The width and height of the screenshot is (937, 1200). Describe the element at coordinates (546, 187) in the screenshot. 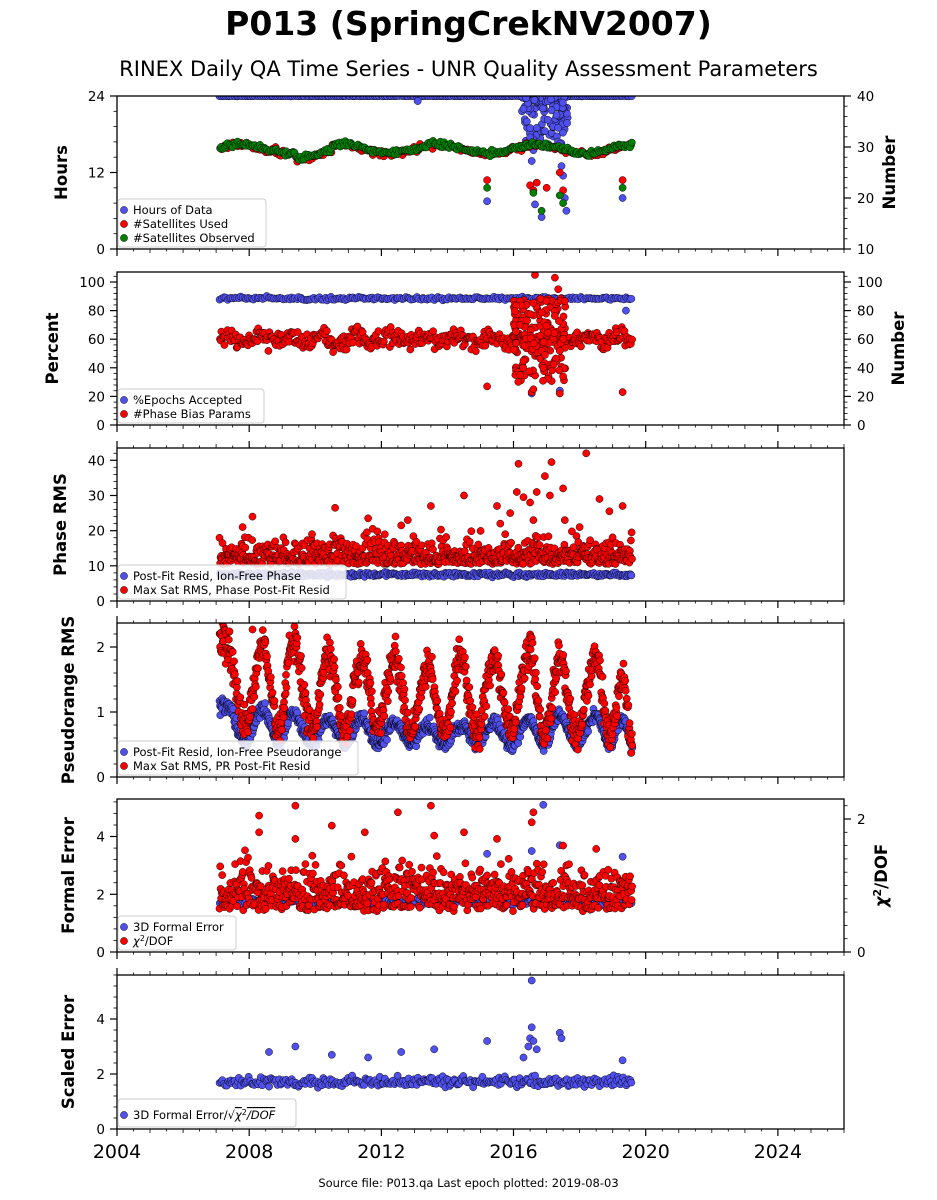

I see `satellites-used-point` at that location.